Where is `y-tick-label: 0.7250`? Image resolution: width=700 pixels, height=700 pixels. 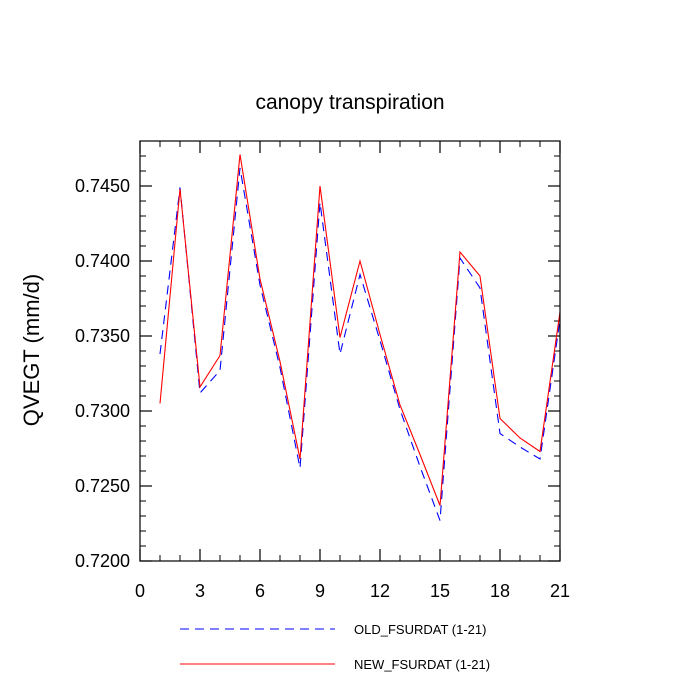
y-tick-label: 0.7250 is located at coordinates (102, 486).